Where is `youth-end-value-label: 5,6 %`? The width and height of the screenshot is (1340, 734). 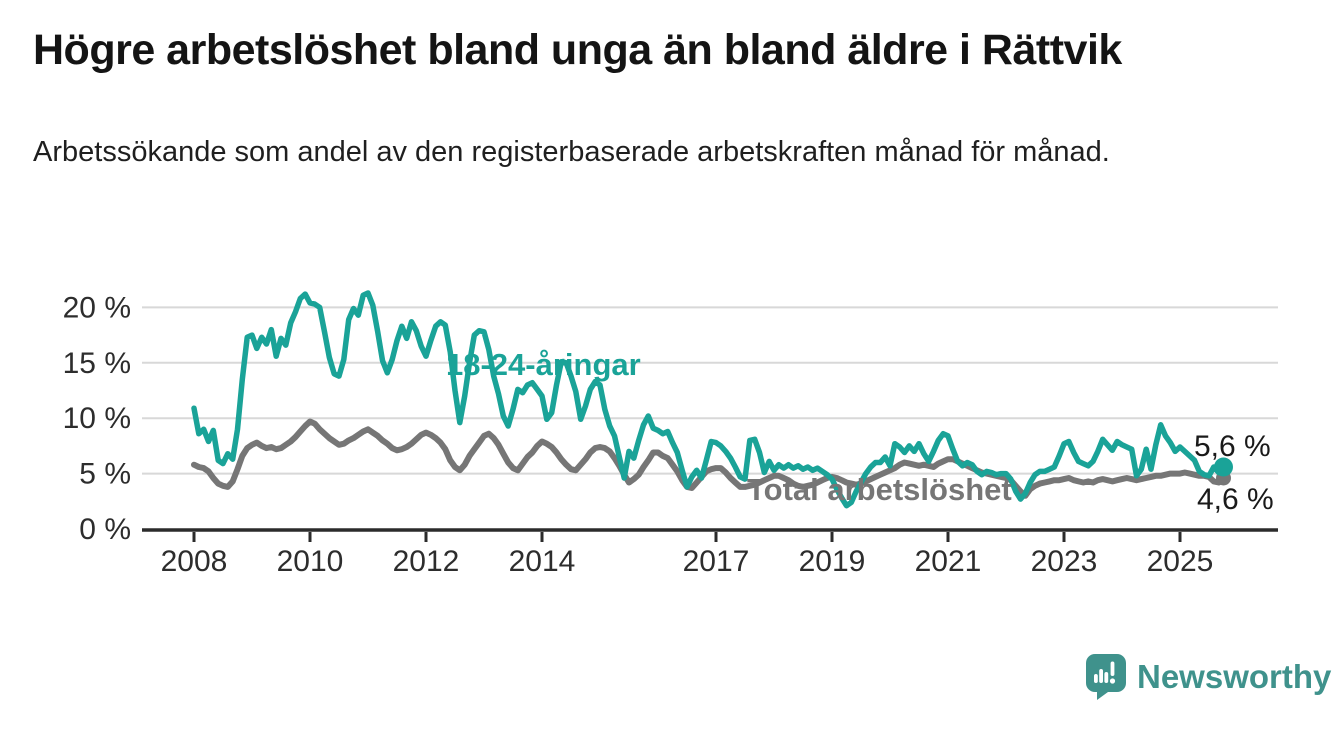 youth-end-value-label: 5,6 % is located at coordinates (1232, 446).